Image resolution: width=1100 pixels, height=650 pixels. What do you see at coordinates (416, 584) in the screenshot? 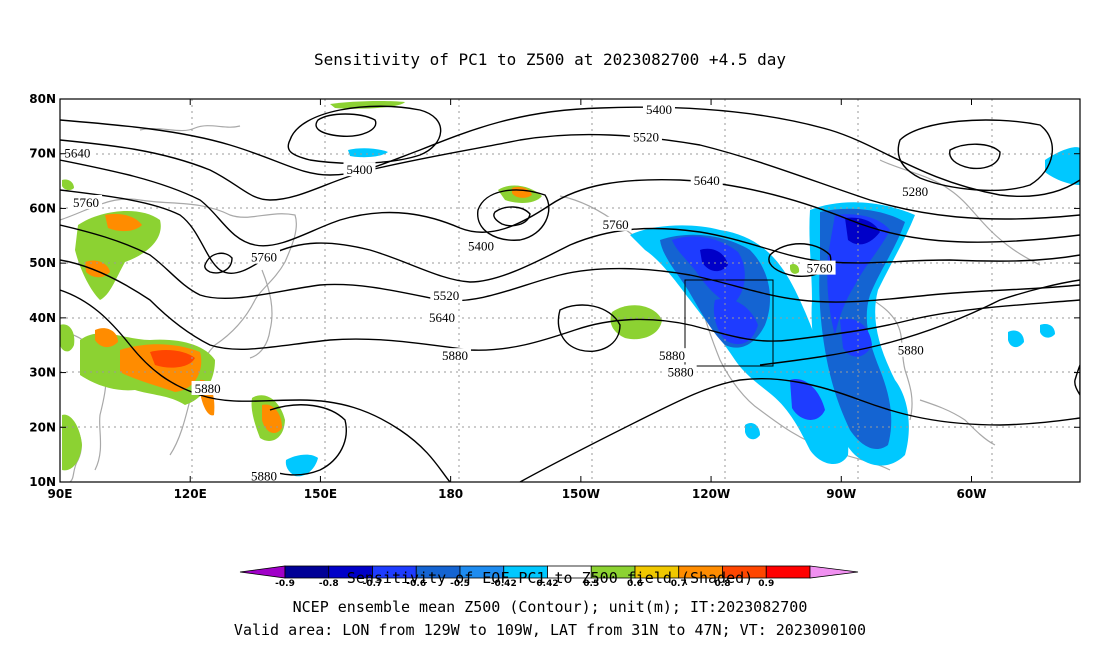
I see `colorbar-level-label: -0.6` at bounding box center [416, 584].